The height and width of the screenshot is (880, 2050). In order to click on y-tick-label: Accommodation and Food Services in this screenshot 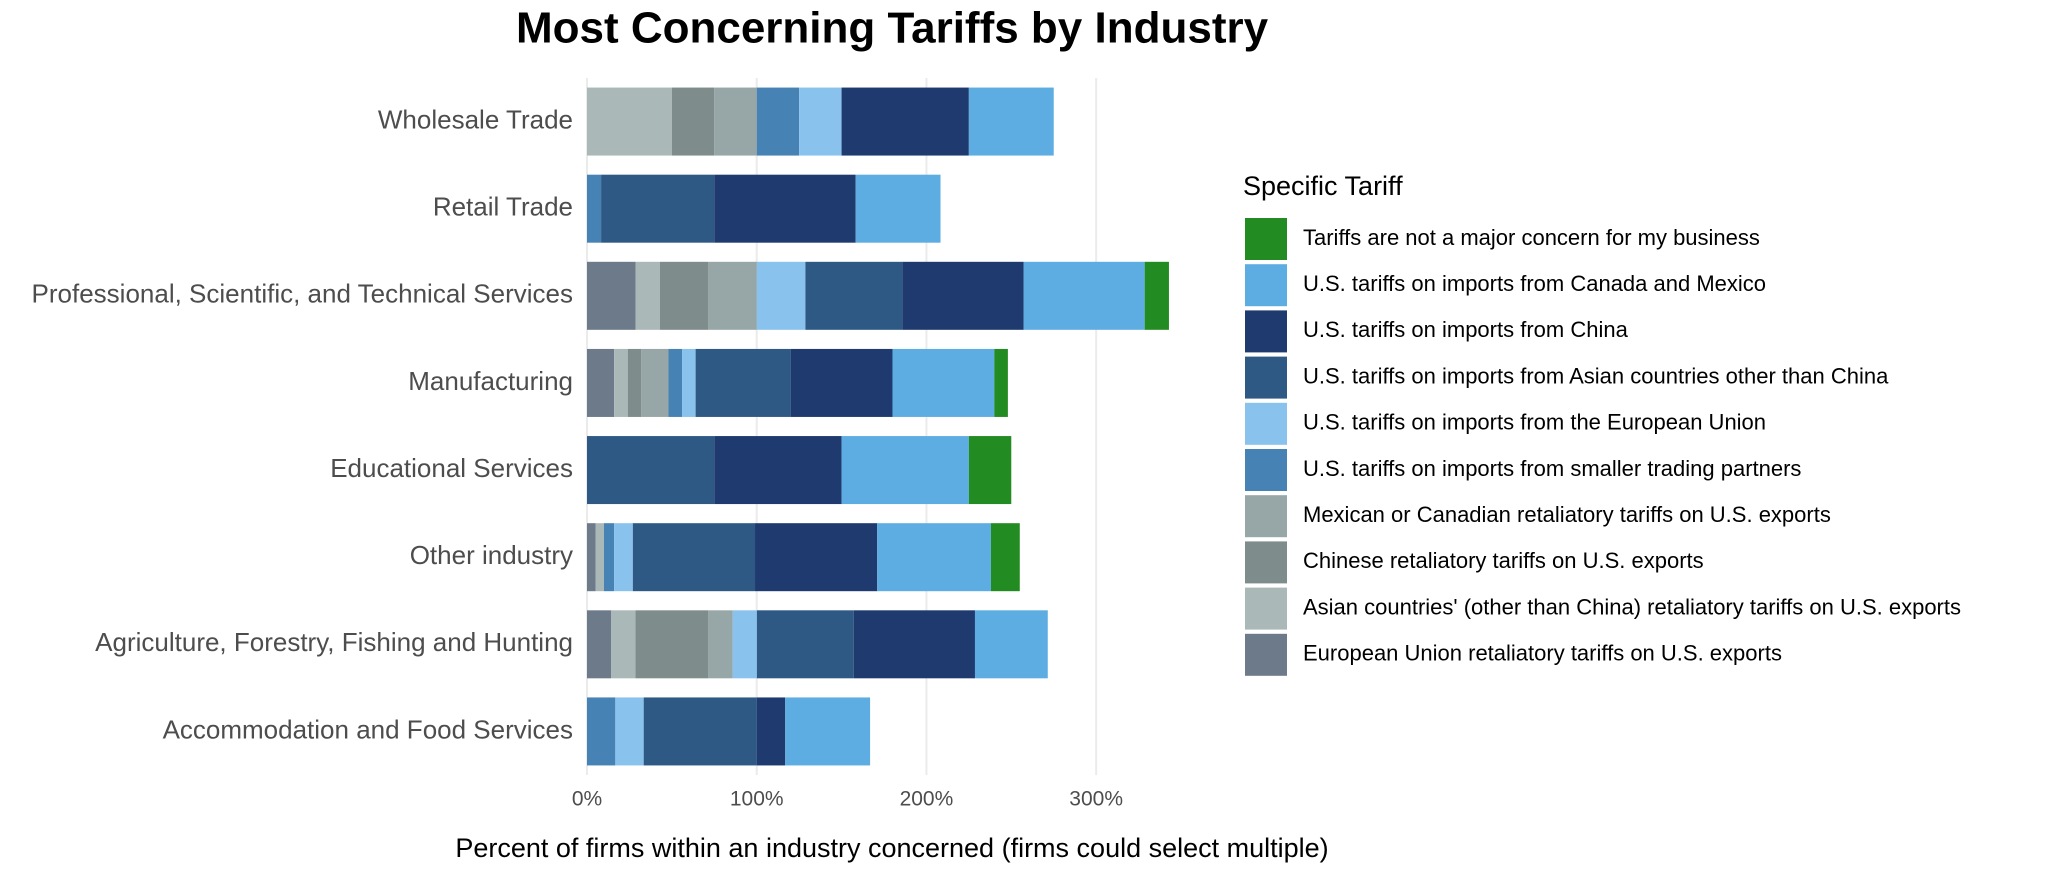, I will do `click(368, 729)`.